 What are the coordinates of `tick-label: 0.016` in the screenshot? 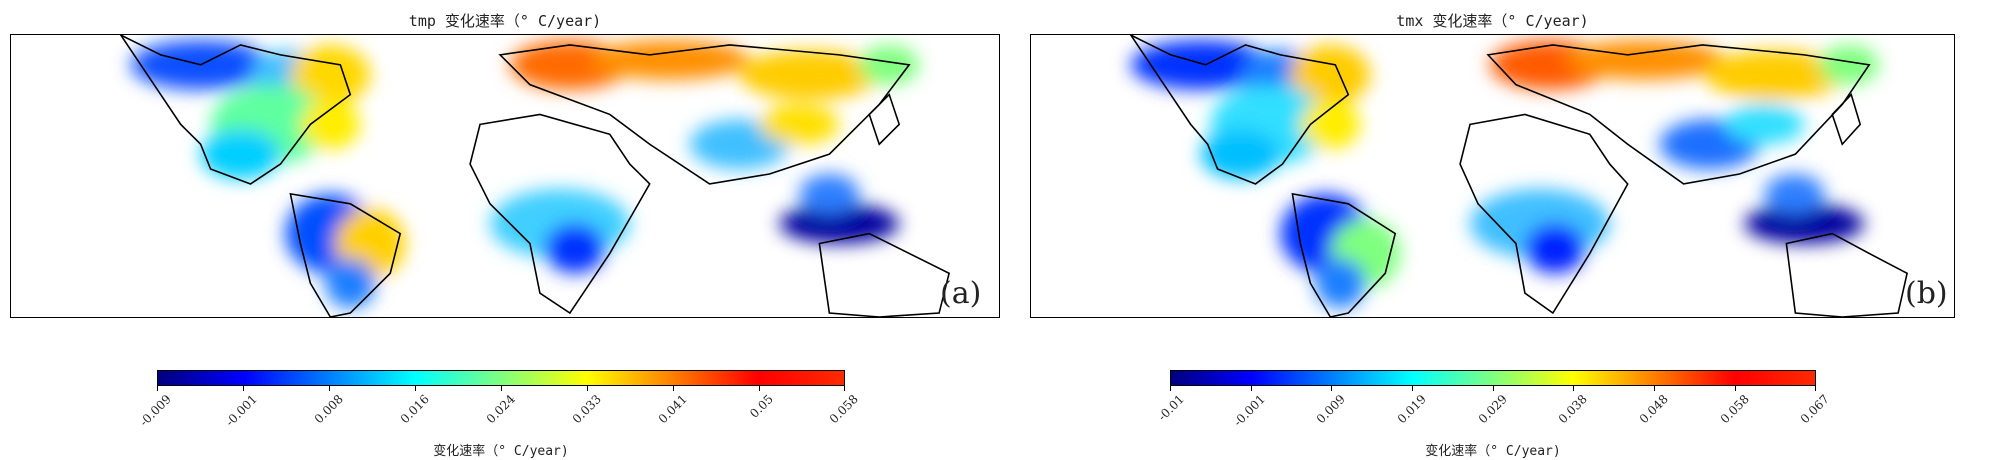 It's located at (414, 409).